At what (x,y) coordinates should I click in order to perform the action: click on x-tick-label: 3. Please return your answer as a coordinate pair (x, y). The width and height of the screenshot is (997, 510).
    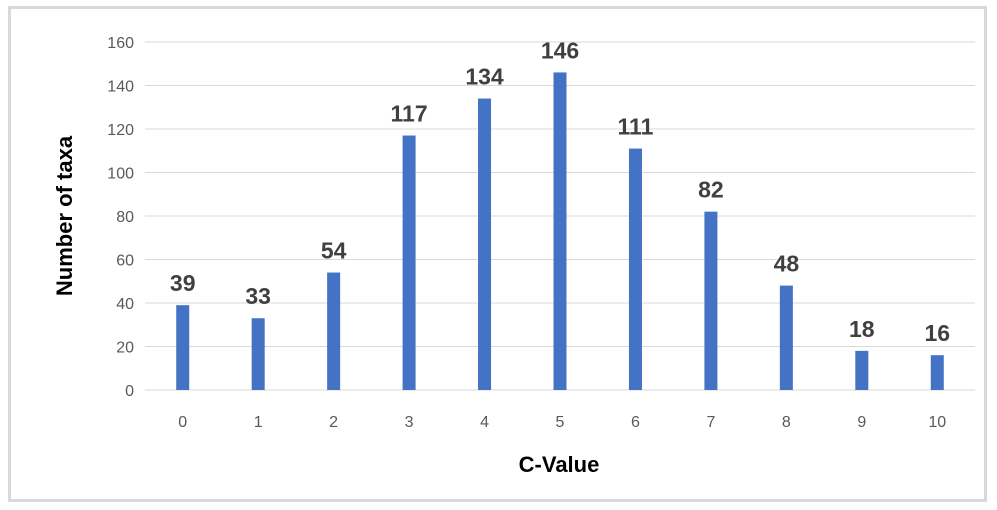
    Looking at the image, I should click on (409, 422).